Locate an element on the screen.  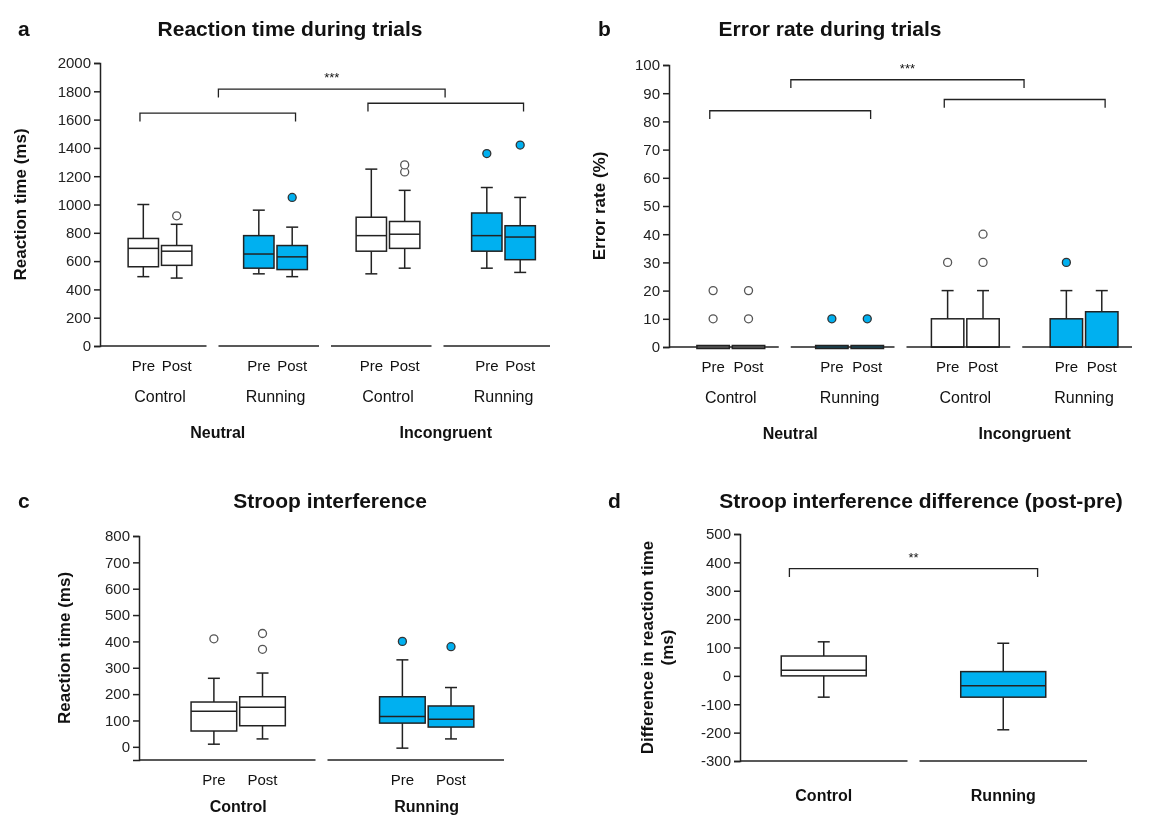
chart-title: Reaction time during trials is located at coordinates (290, 28).